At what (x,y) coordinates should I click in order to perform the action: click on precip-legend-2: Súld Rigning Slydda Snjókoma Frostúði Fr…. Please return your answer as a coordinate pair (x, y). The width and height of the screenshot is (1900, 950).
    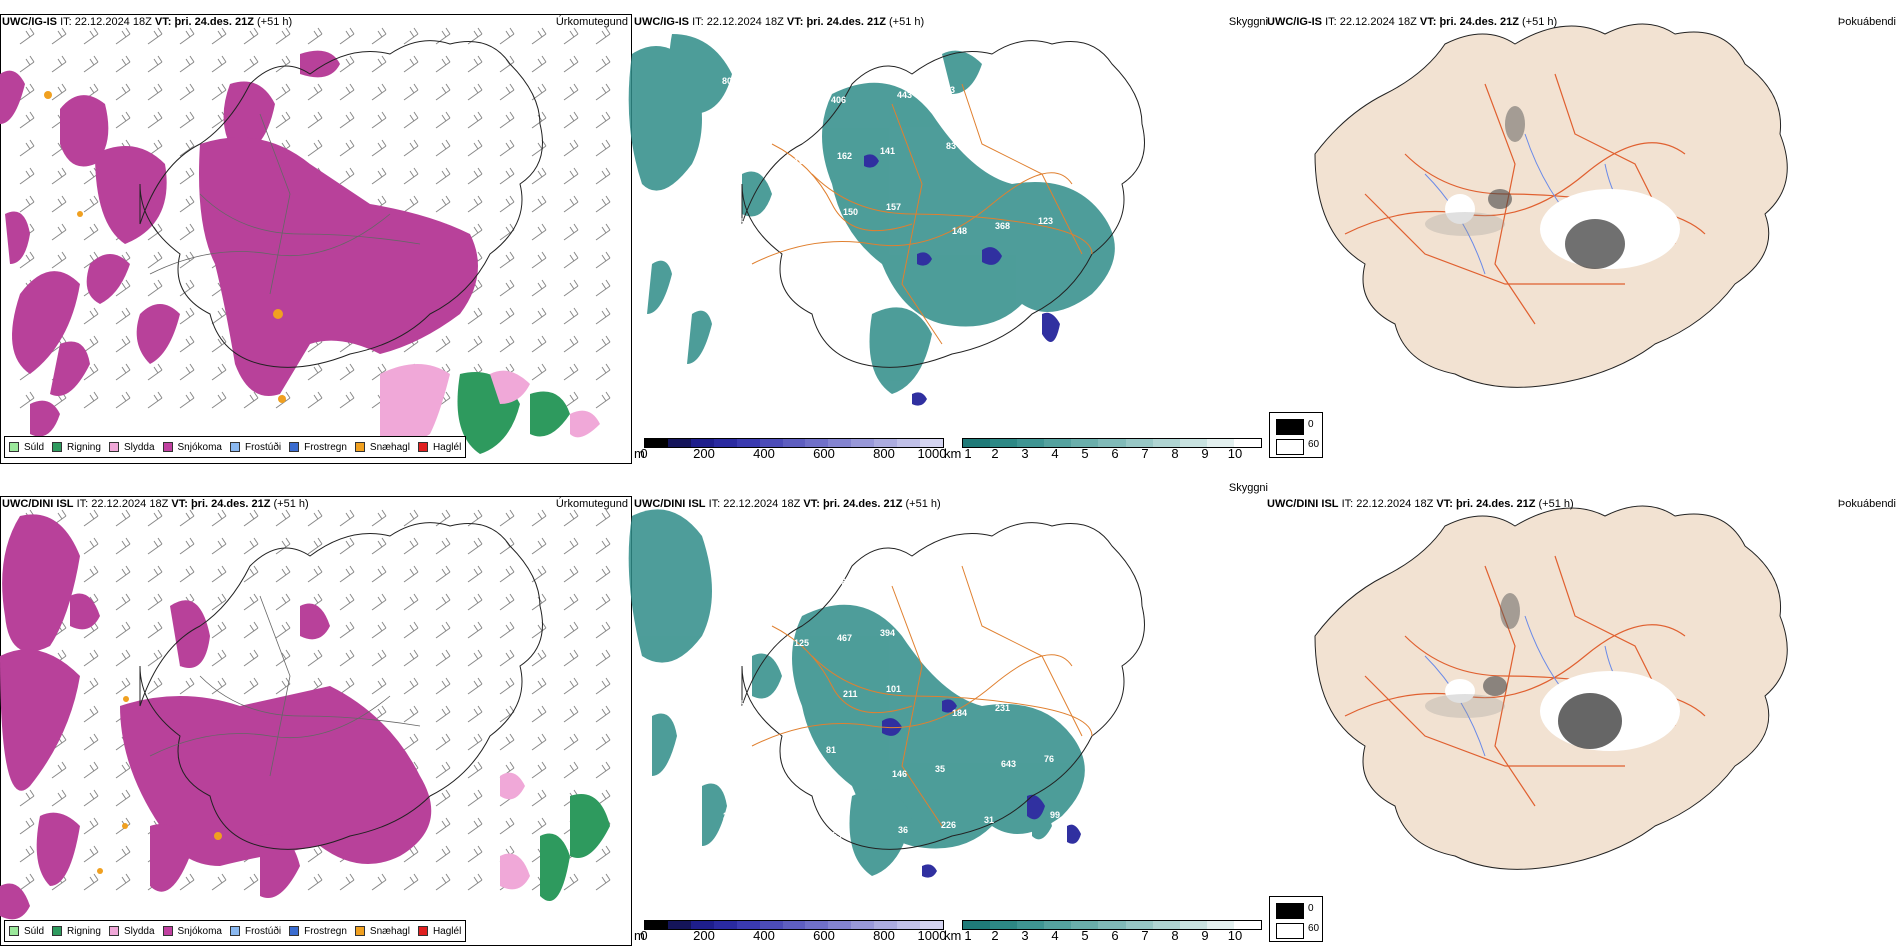
    Looking at the image, I should click on (235, 931).